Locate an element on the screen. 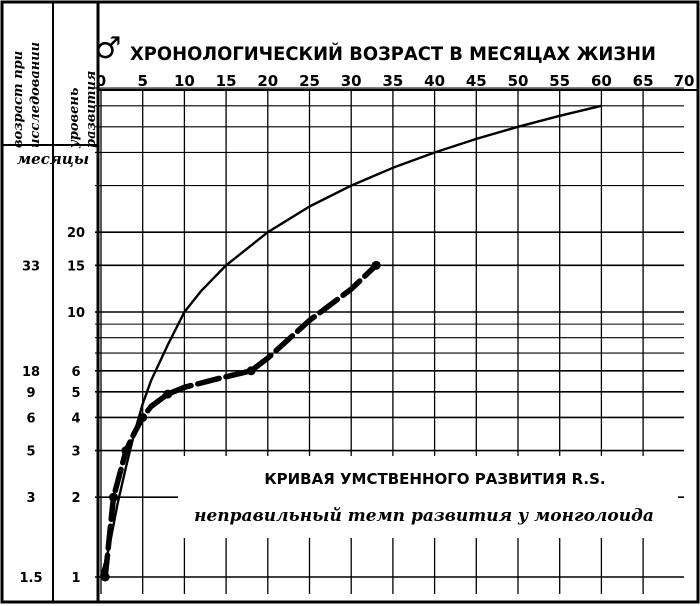 The image size is (700, 606). x-tick-label: 20 is located at coordinates (267, 81).